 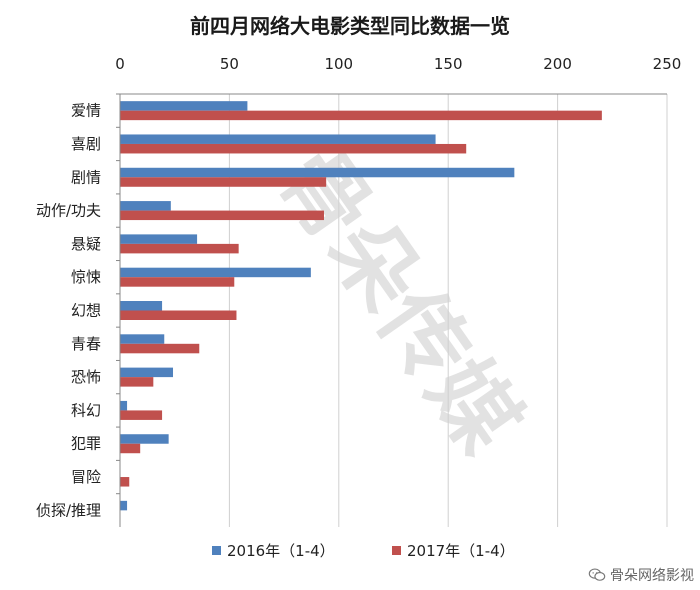 What do you see at coordinates (86, 444) in the screenshot?
I see `category-label: 犯罪` at bounding box center [86, 444].